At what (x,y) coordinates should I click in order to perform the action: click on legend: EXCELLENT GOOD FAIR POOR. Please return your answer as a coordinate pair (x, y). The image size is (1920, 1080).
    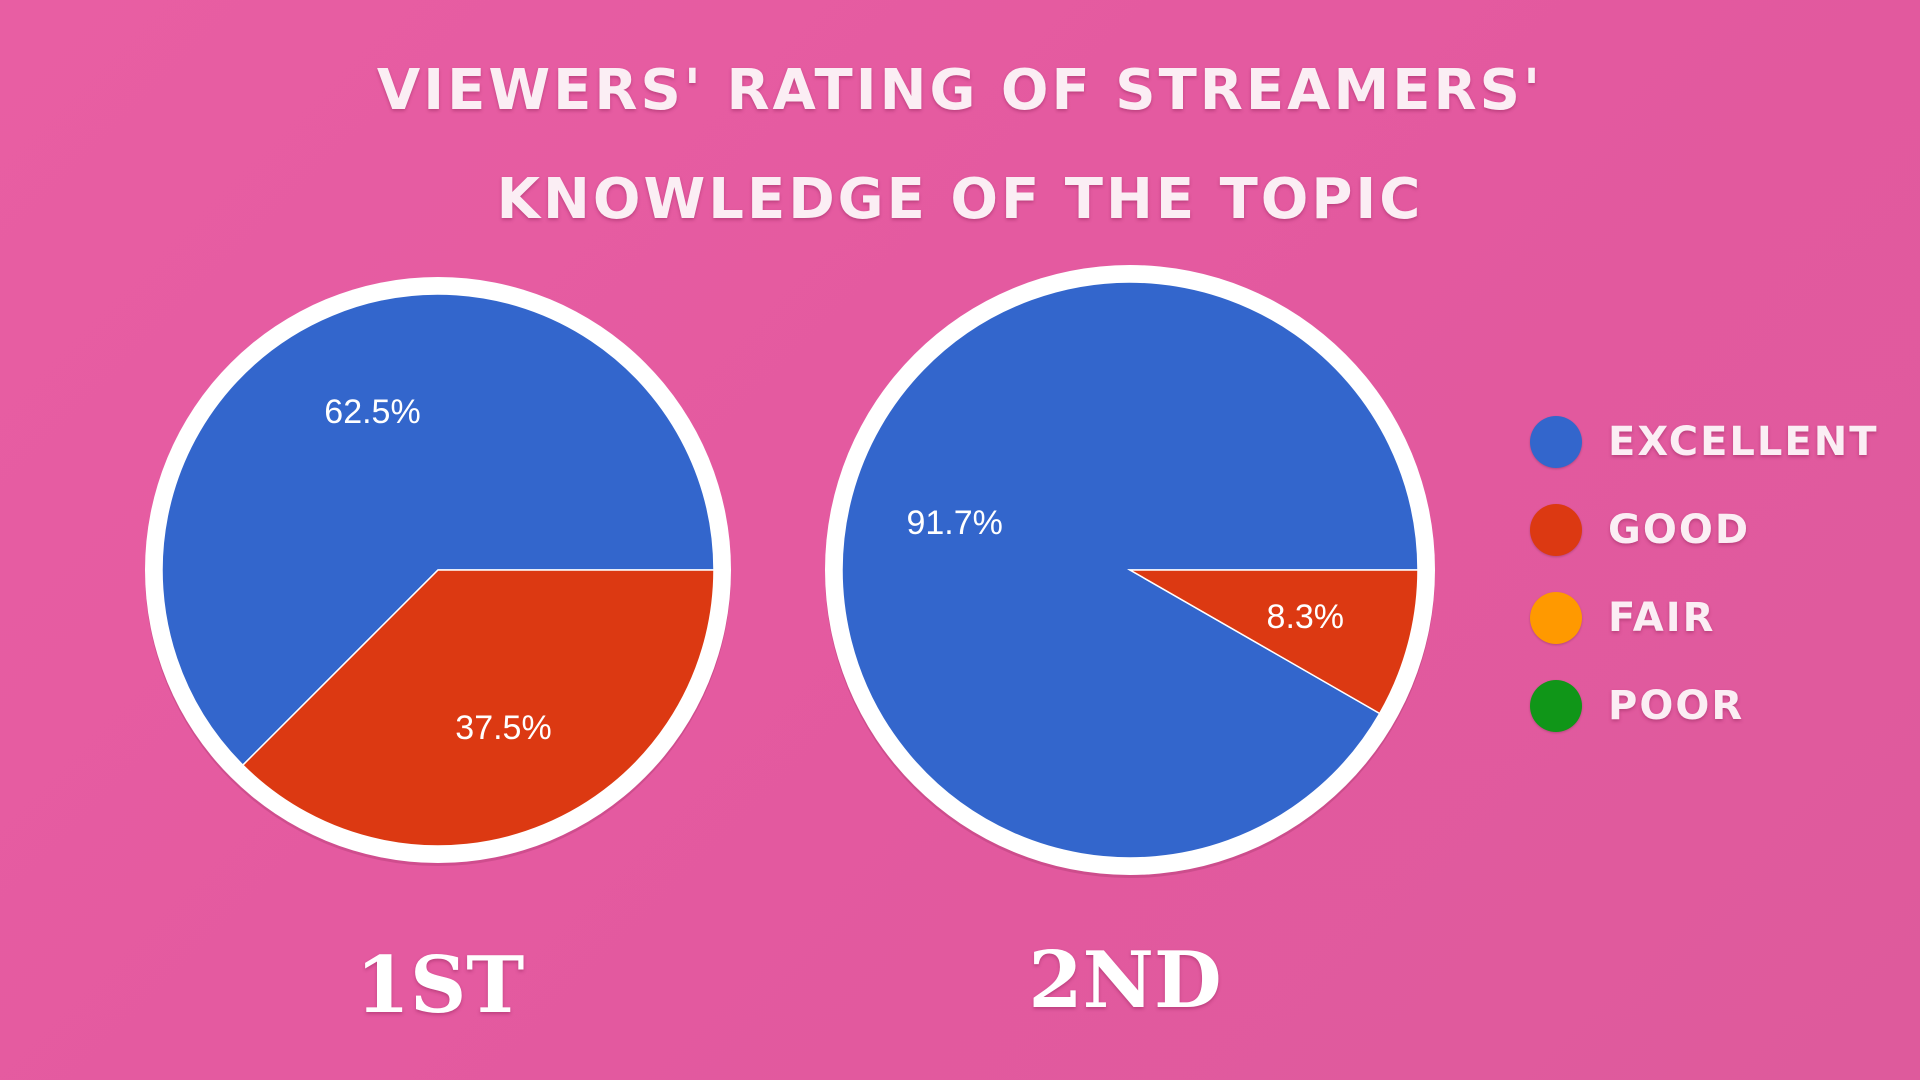
    Looking at the image, I should click on (1704, 574).